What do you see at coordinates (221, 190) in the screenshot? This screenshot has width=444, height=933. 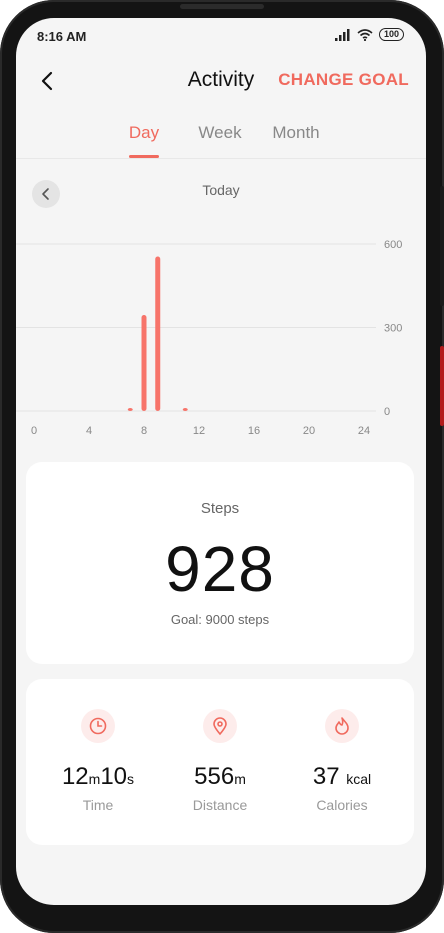 I see `chart-date-label: Today` at bounding box center [221, 190].